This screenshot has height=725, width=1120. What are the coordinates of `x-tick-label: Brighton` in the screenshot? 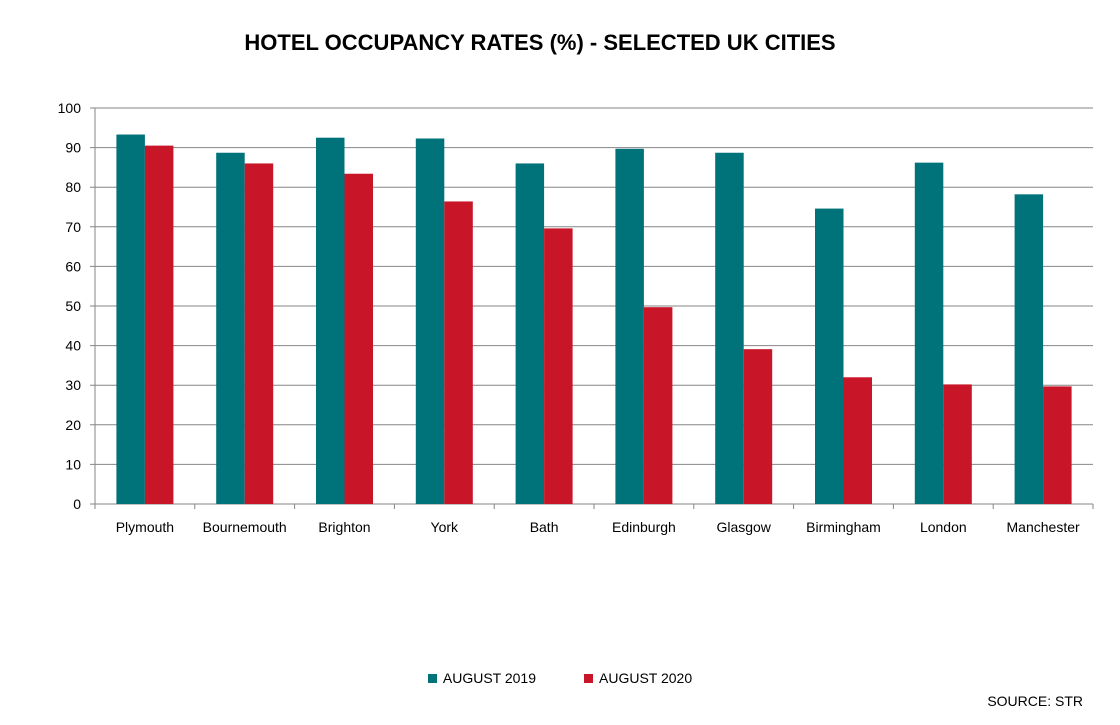 It's located at (344, 527).